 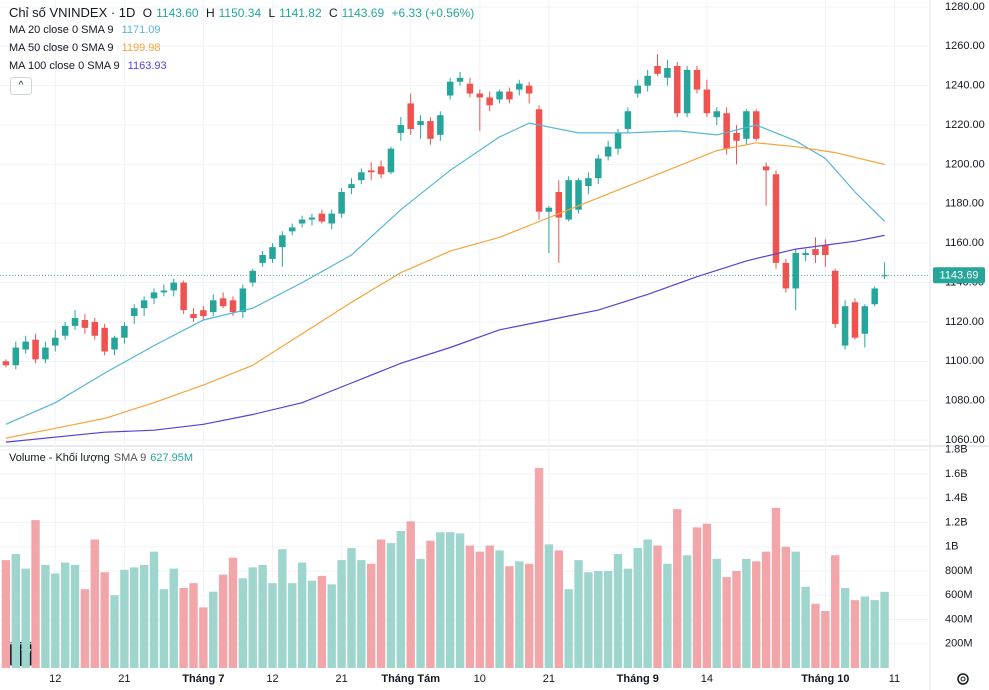 What do you see at coordinates (959, 644) in the screenshot?
I see `y-tick-label: 200M` at bounding box center [959, 644].